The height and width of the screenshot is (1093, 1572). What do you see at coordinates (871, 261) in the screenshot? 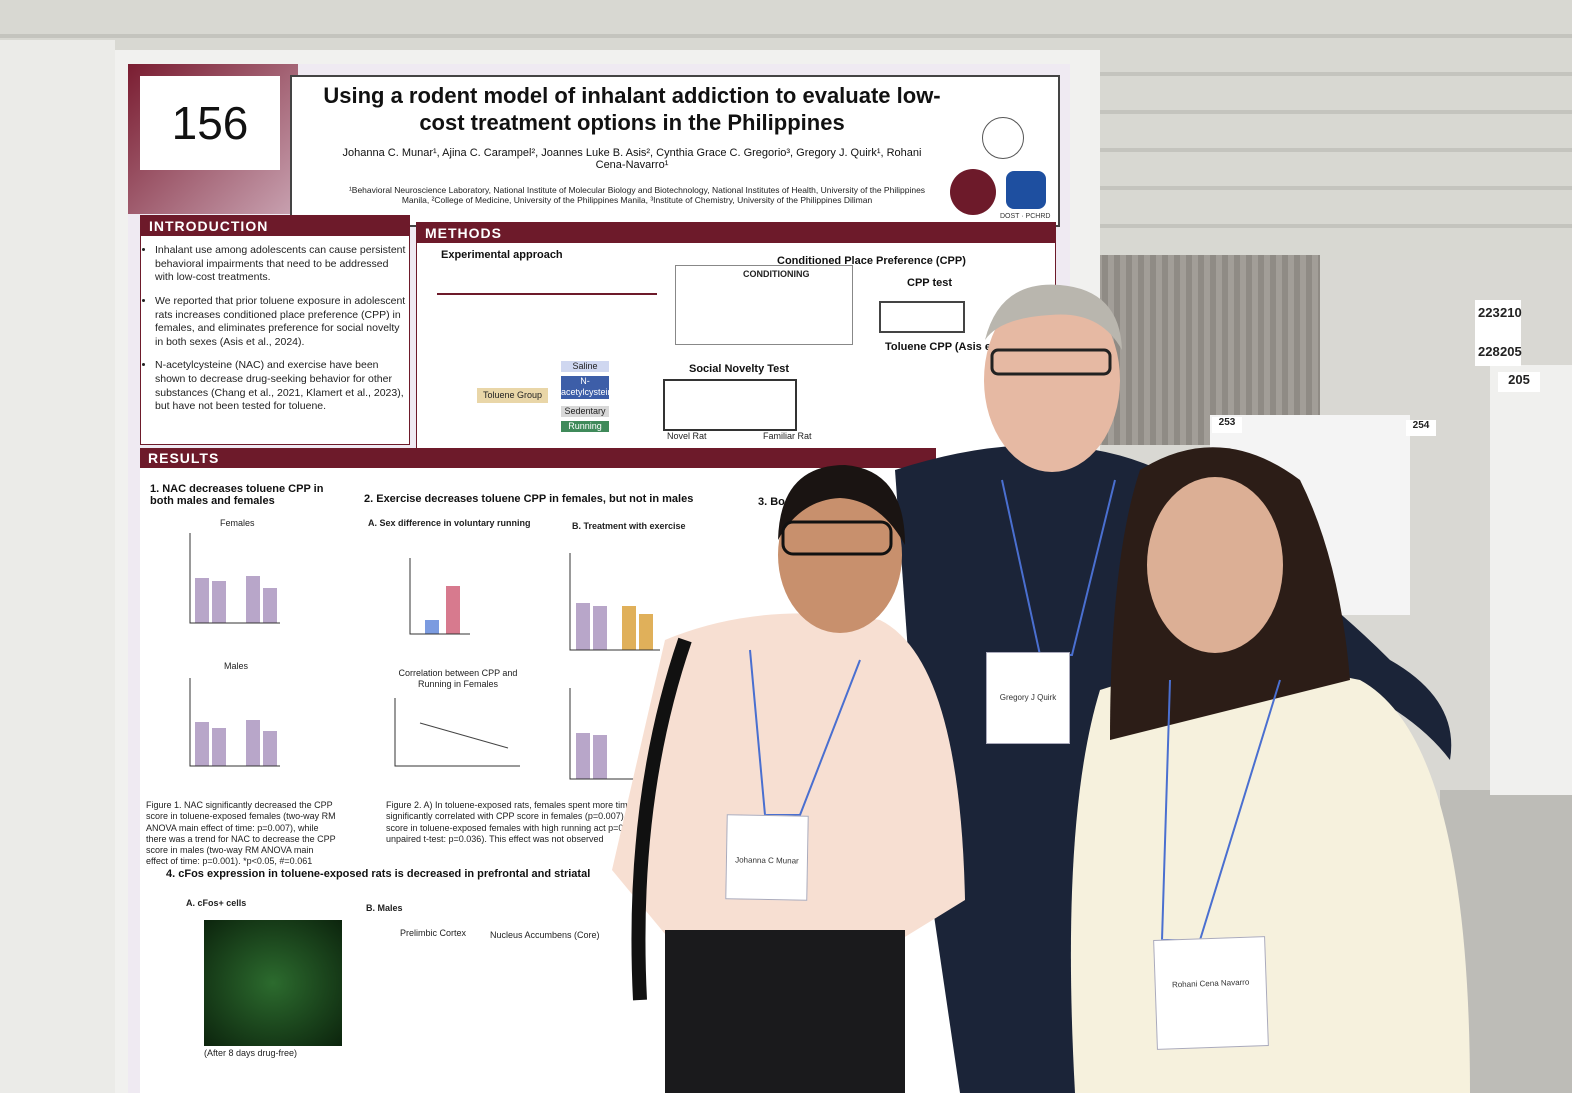
I see `subheading: Conditioned Place Preference (CPP)` at bounding box center [871, 261].